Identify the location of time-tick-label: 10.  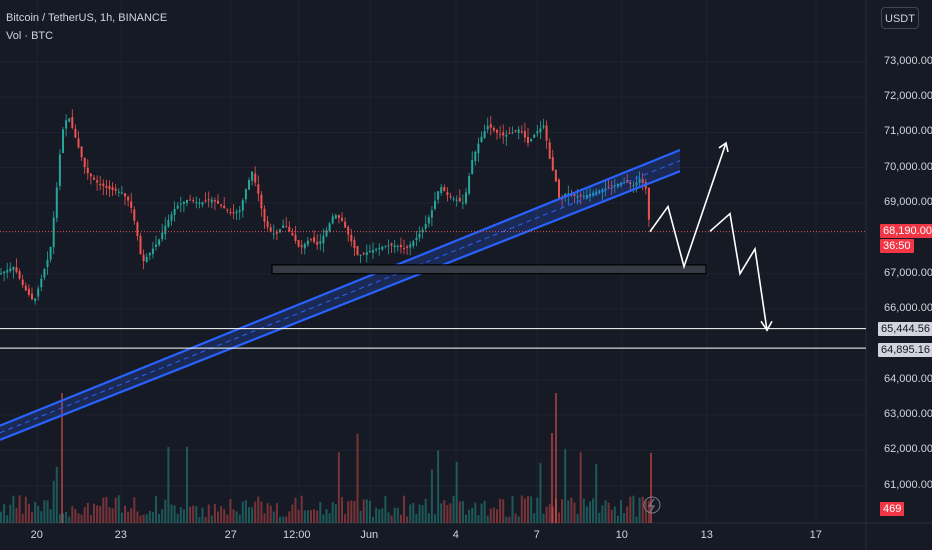
(621, 535).